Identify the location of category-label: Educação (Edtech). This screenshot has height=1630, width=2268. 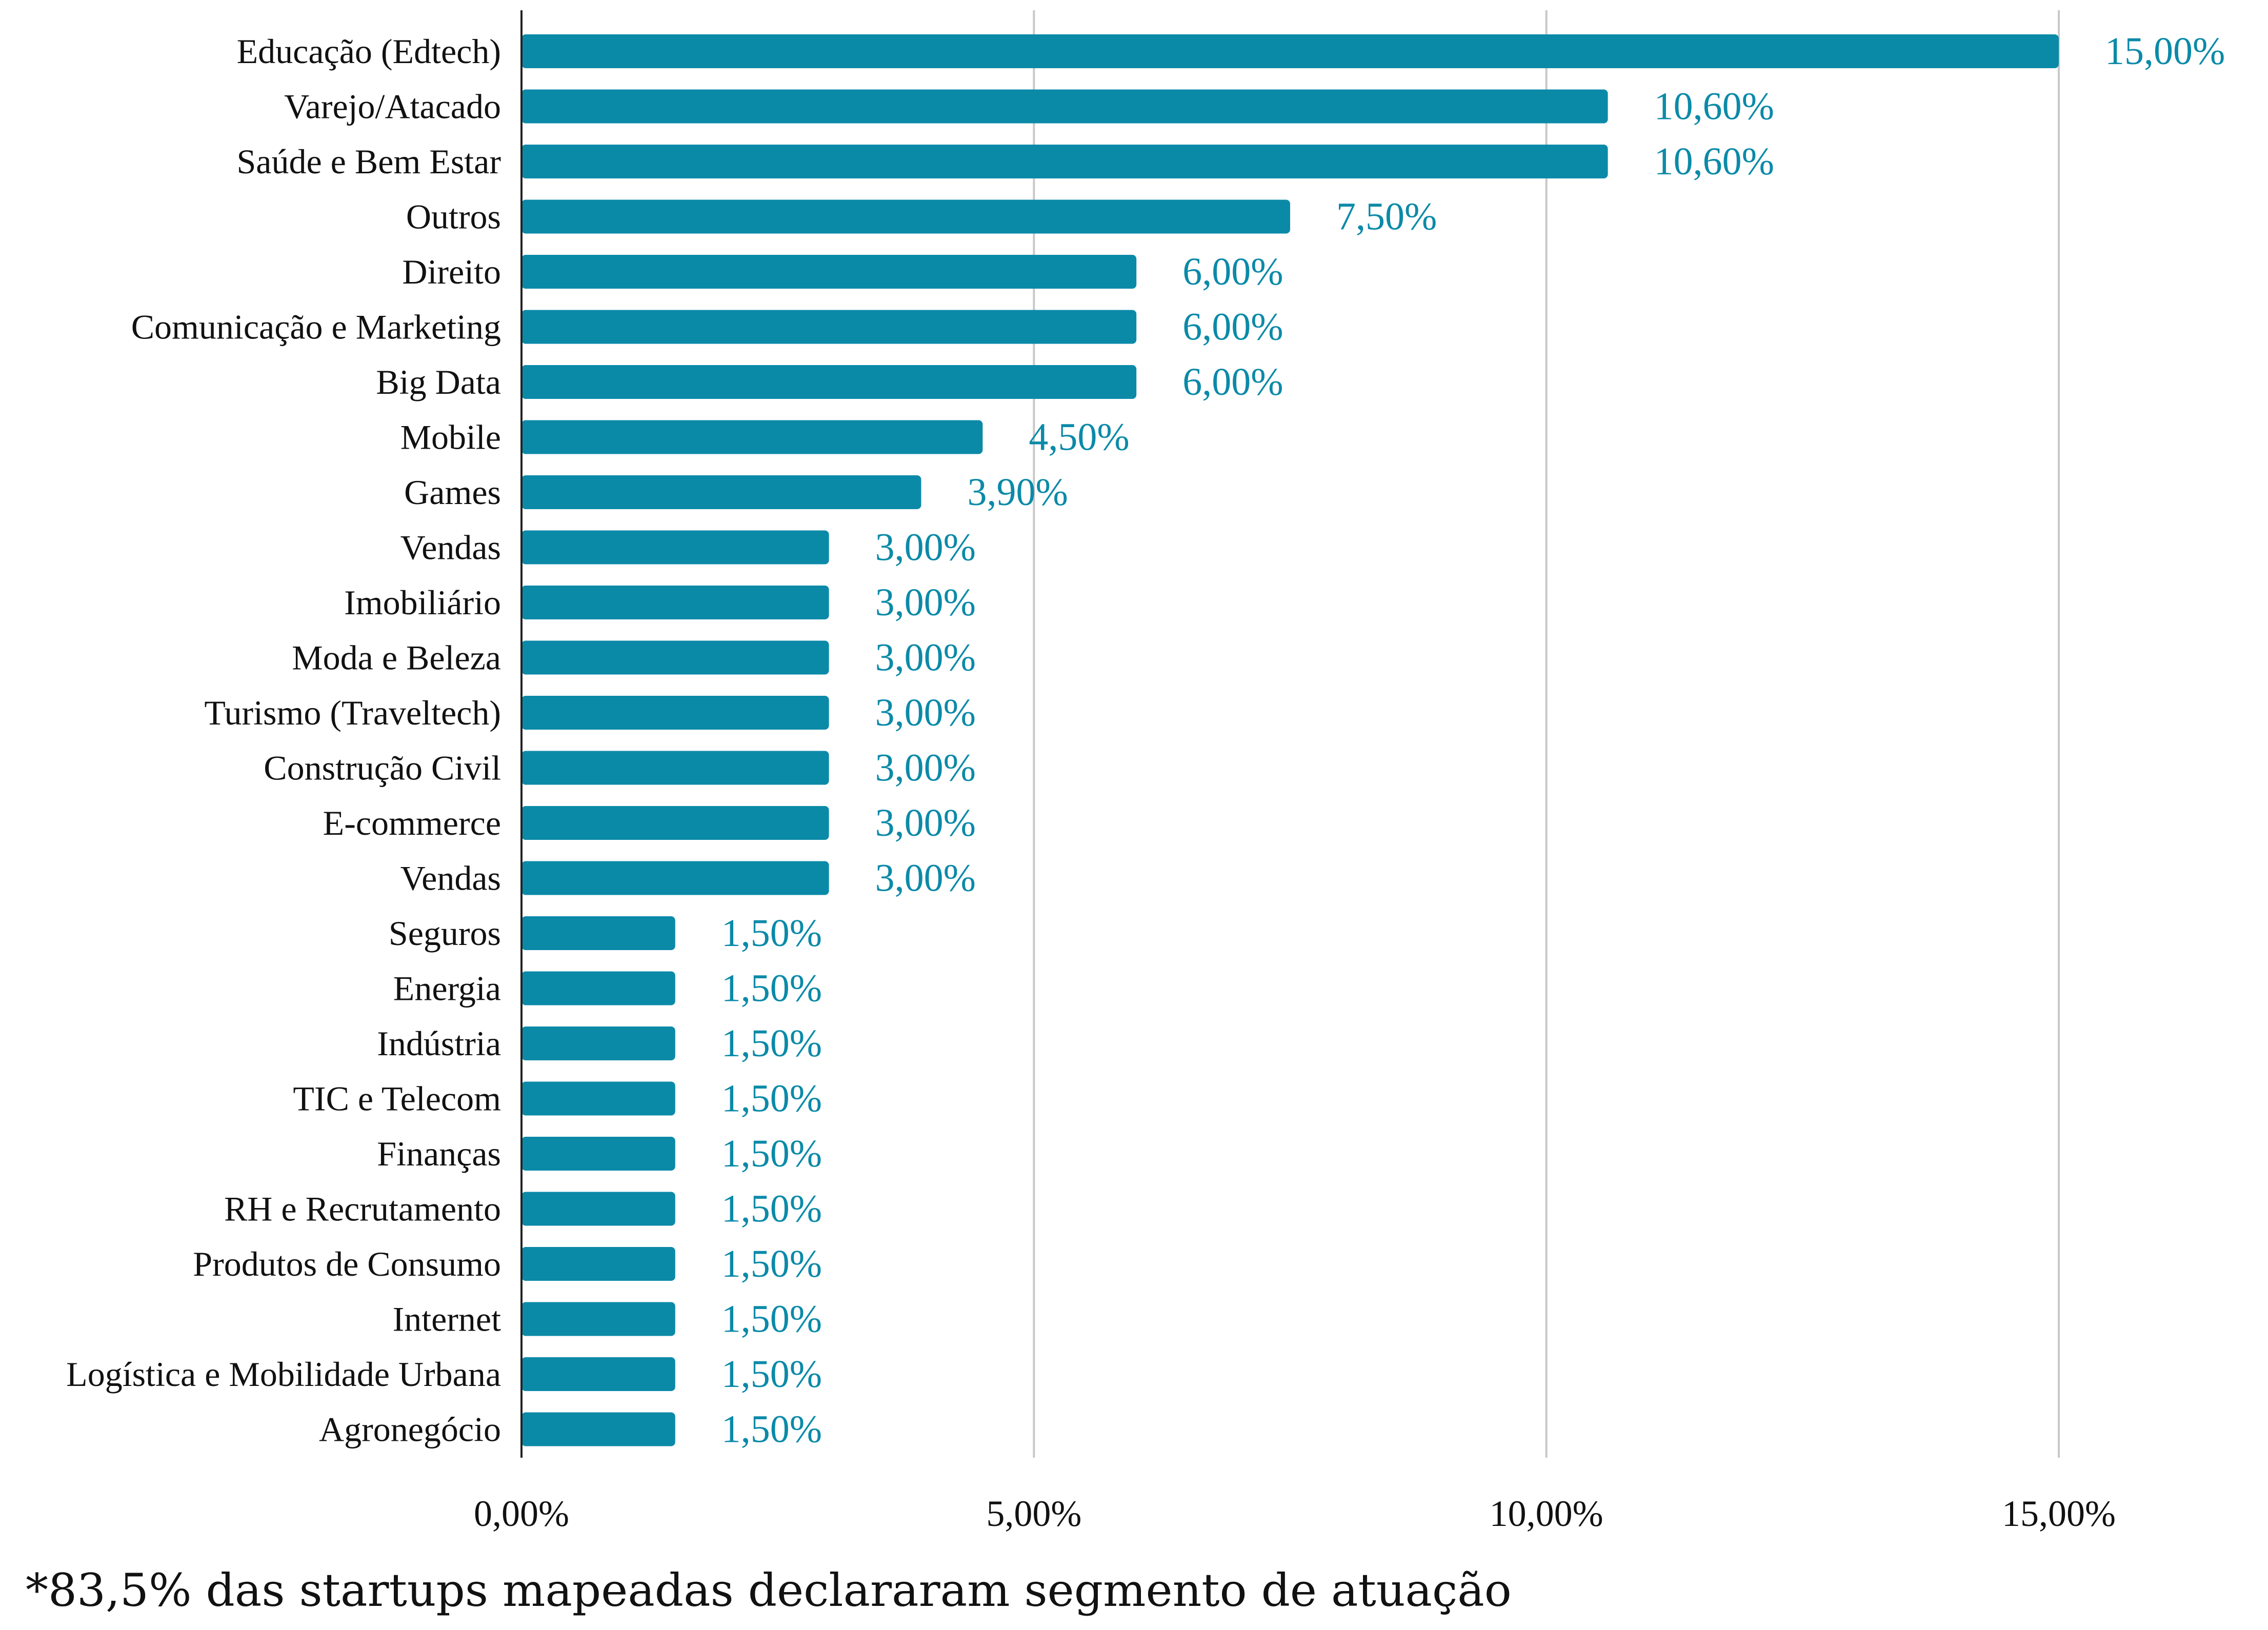
(369, 51).